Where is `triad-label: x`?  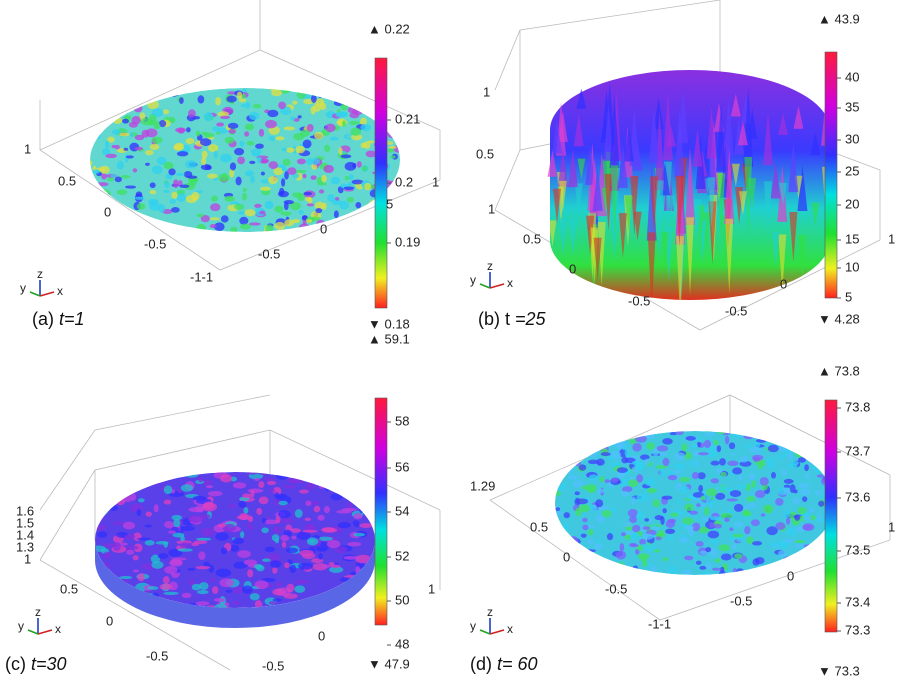
triad-label: x is located at coordinates (60, 291).